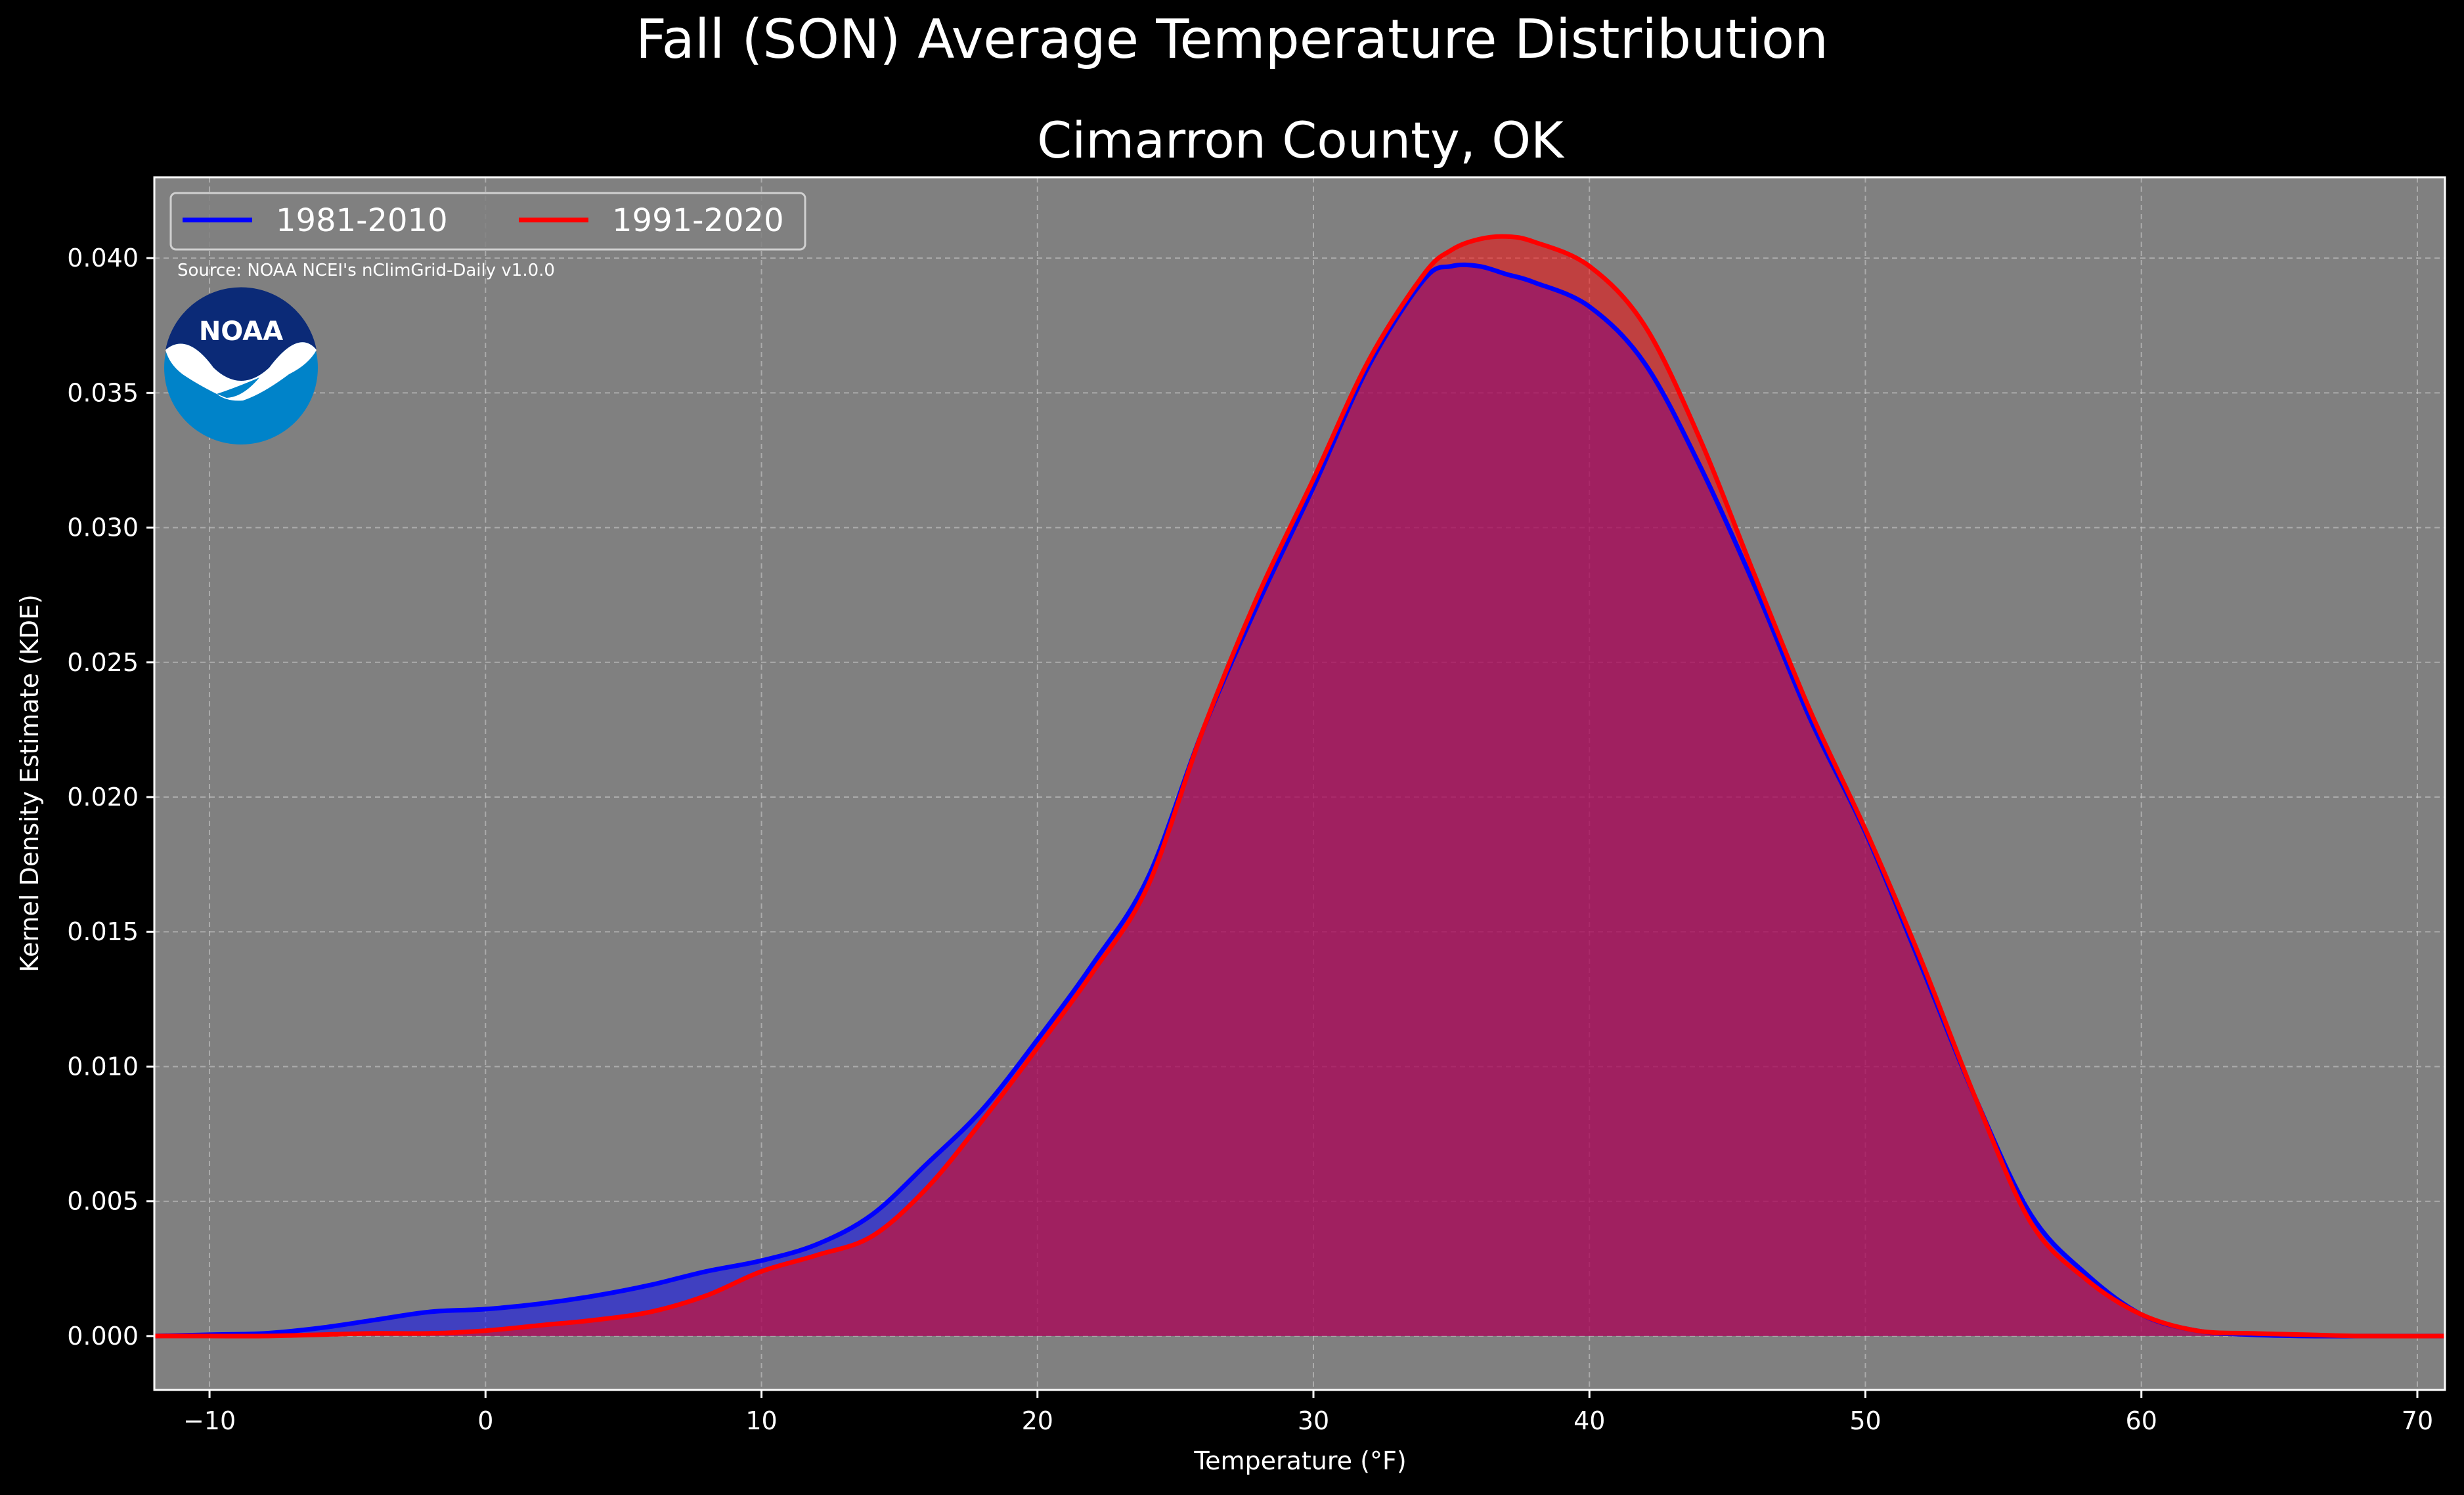 Image resolution: width=2464 pixels, height=1495 pixels. What do you see at coordinates (103, 527) in the screenshot?
I see `y-tick-label: 0.030` at bounding box center [103, 527].